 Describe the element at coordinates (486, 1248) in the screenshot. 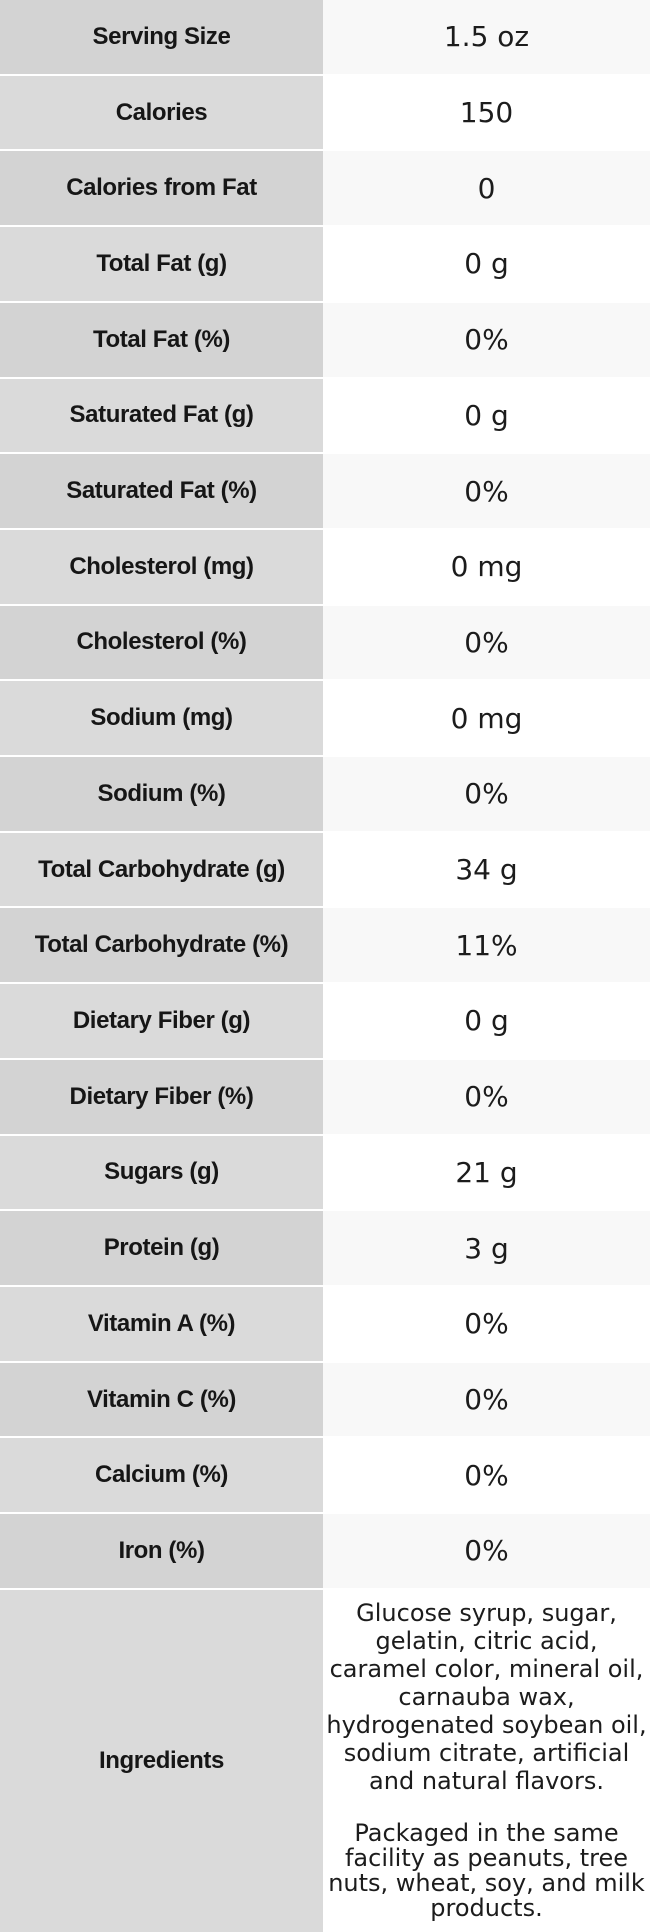

I see `nutrient-value: 3 g` at that location.